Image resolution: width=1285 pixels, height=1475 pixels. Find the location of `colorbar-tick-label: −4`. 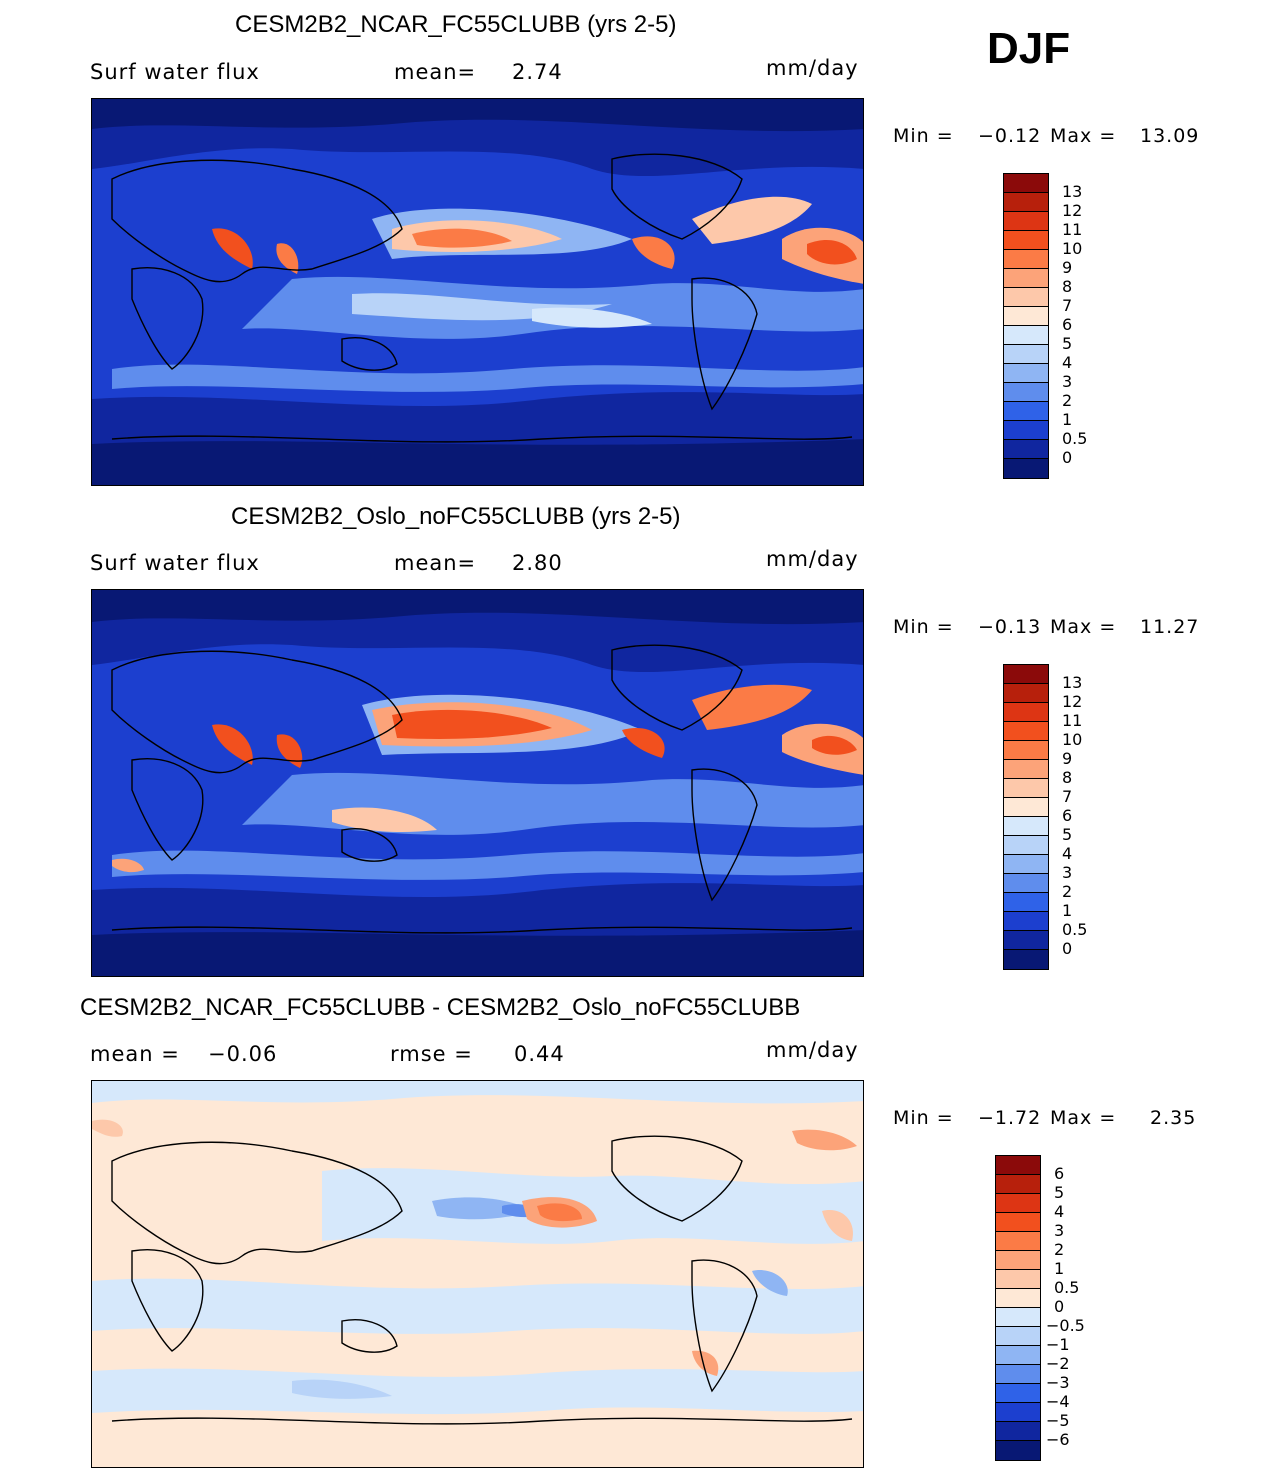

colorbar-tick-label: −4 is located at coordinates (1058, 1401).